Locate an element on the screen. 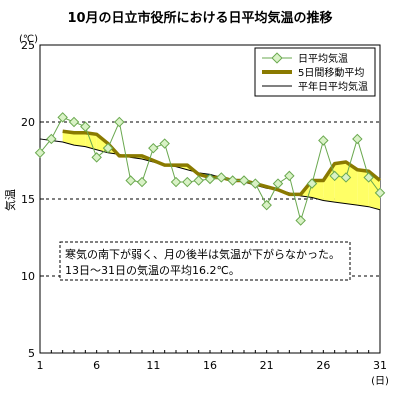  y-tick-labels: 5 10 15 20 25 is located at coordinates (32, 199).